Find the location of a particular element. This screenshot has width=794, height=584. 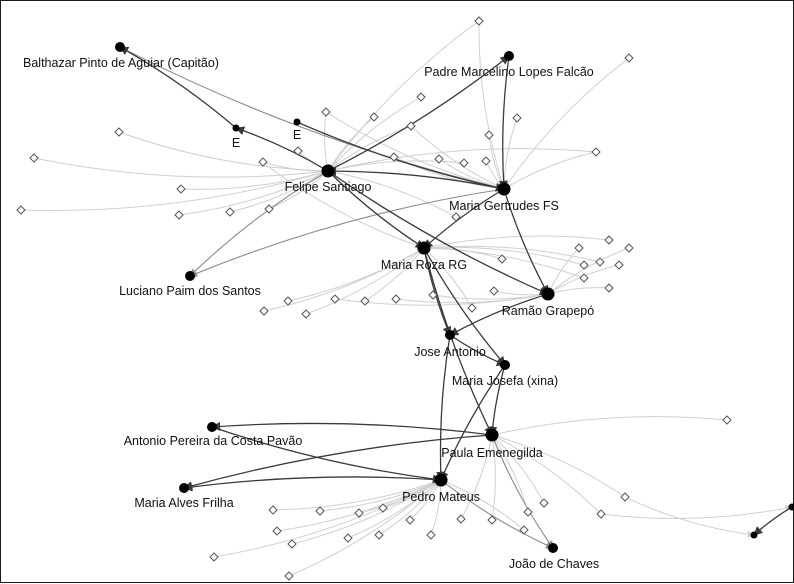

node-padre is located at coordinates (509, 56).